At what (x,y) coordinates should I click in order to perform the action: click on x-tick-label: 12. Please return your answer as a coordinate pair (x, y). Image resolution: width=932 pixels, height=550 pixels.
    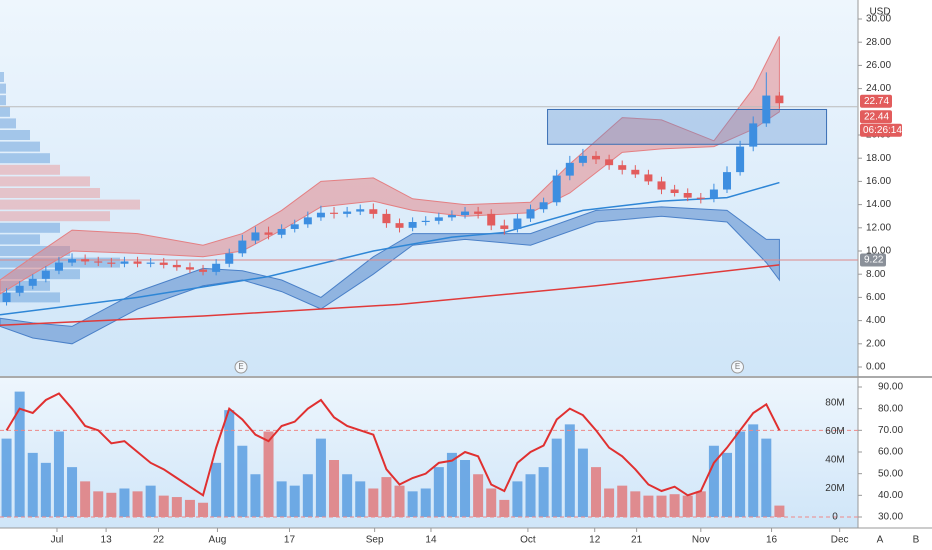
    Looking at the image, I should click on (595, 540).